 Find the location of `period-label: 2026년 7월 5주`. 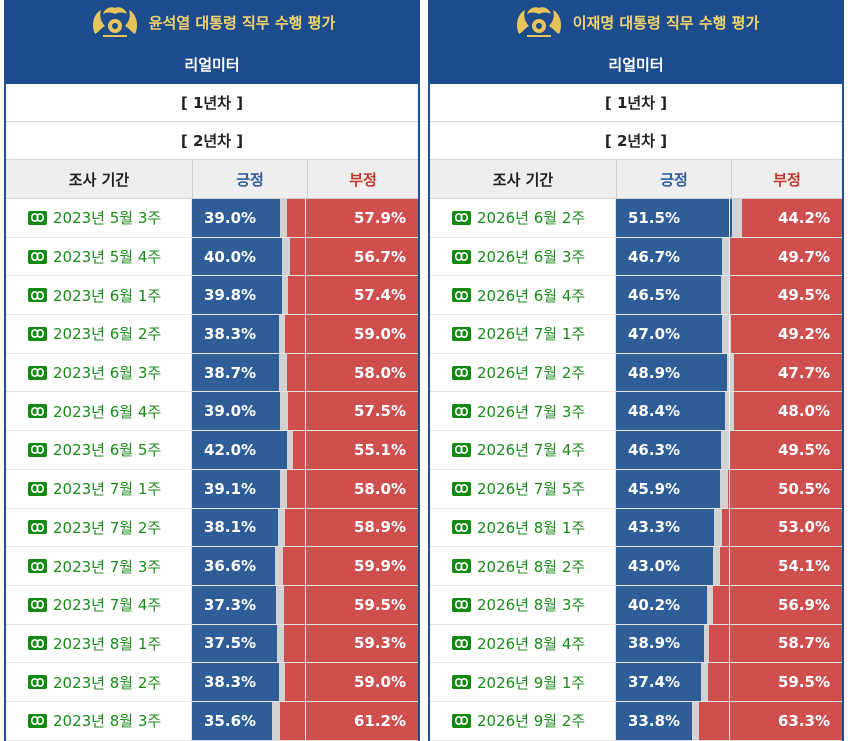

period-label: 2026년 7월 5주 is located at coordinates (531, 489).